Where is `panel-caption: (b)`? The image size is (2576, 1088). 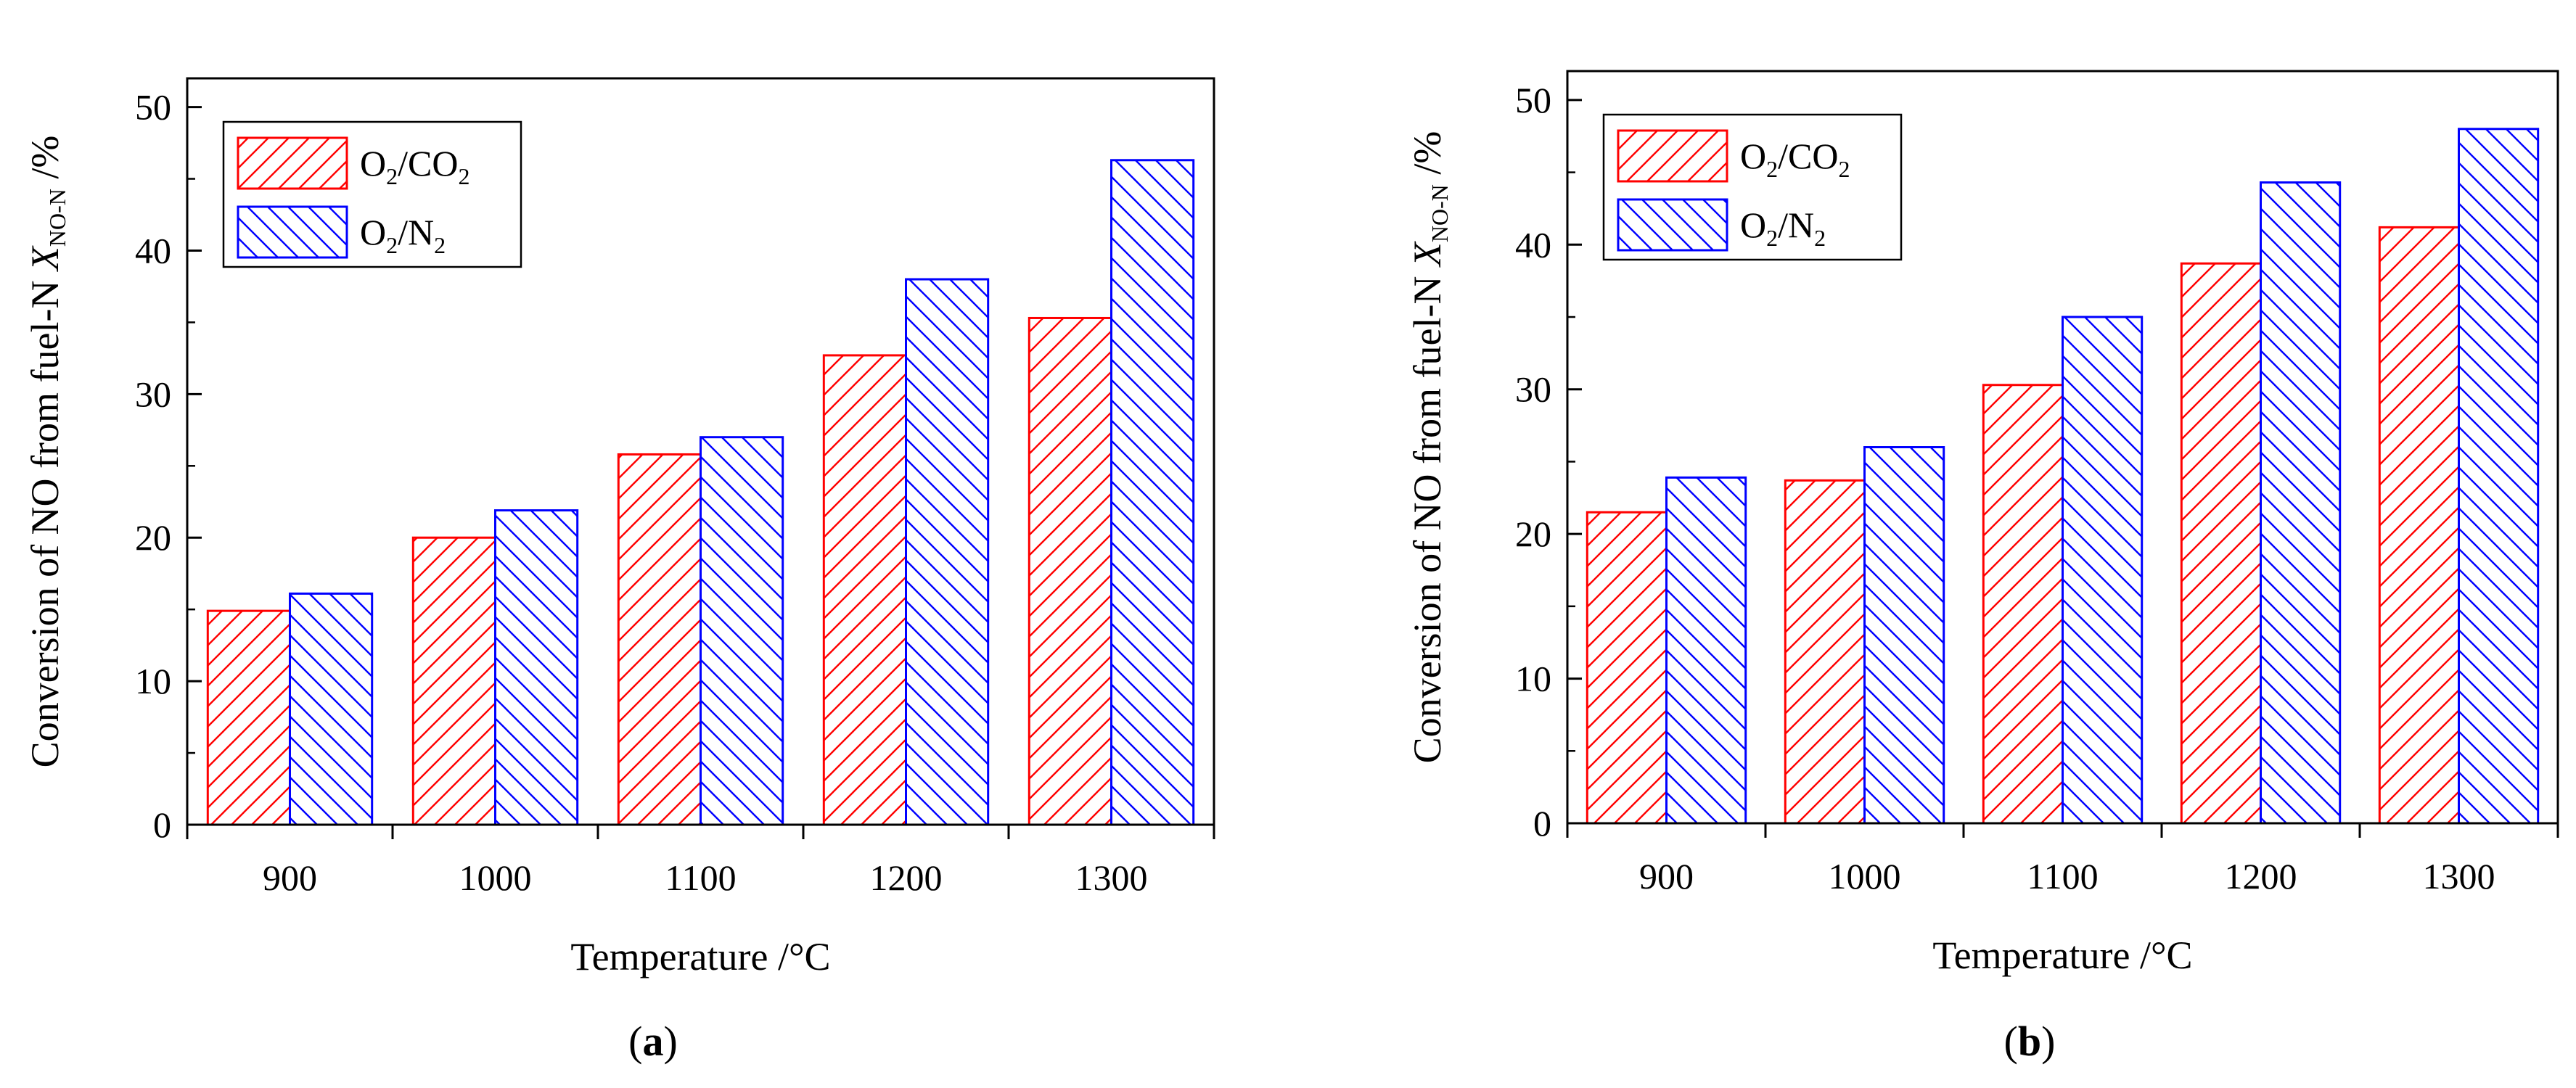
panel-caption: (b) is located at coordinates (2030, 1041).